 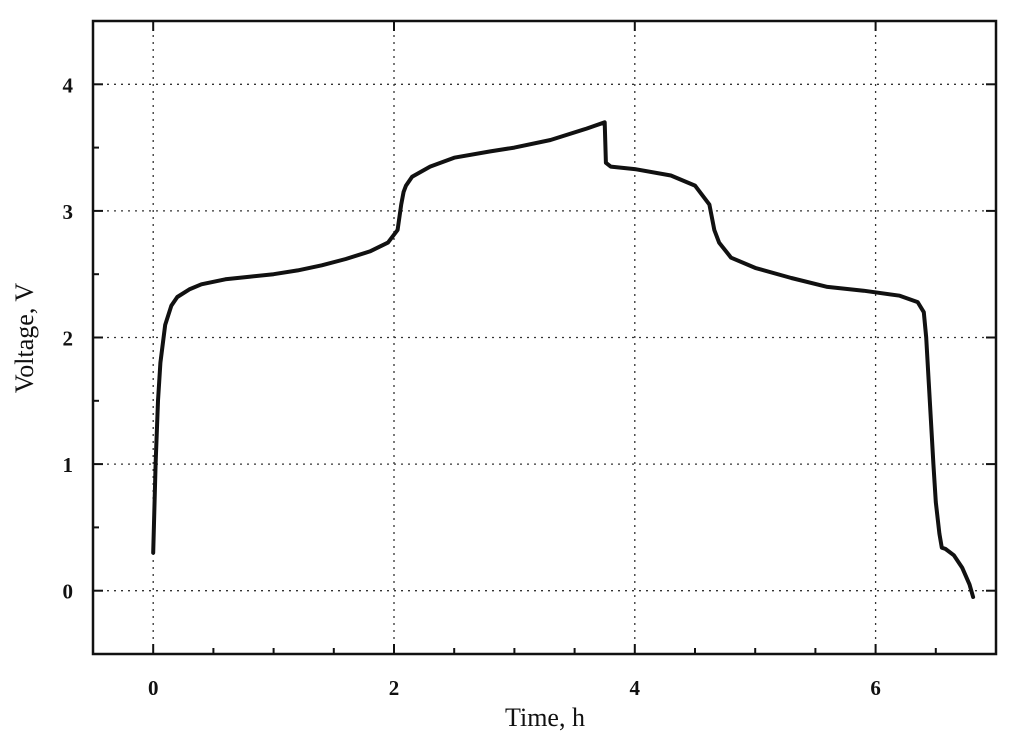 What do you see at coordinates (153, 688) in the screenshot?
I see `x-tick-label: 0` at bounding box center [153, 688].